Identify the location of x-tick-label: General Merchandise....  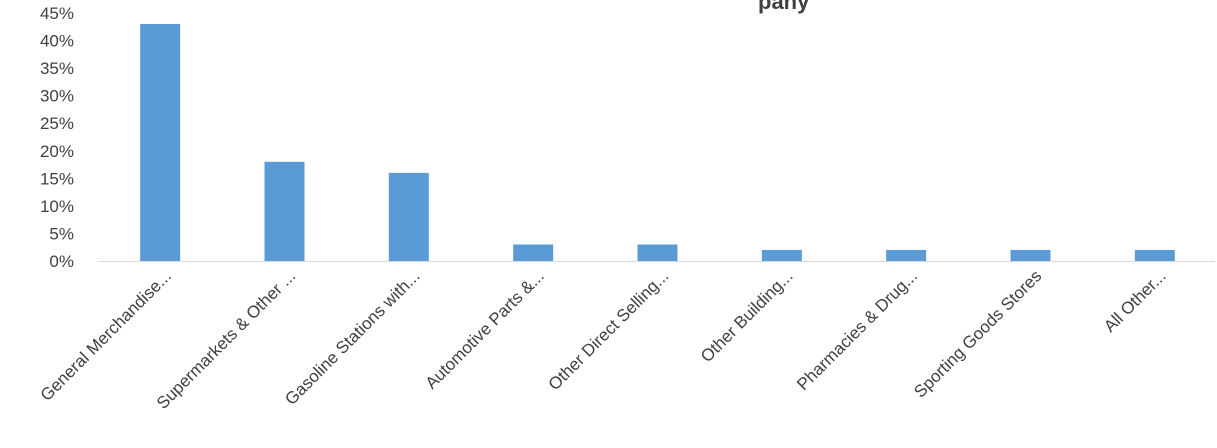
(106, 335).